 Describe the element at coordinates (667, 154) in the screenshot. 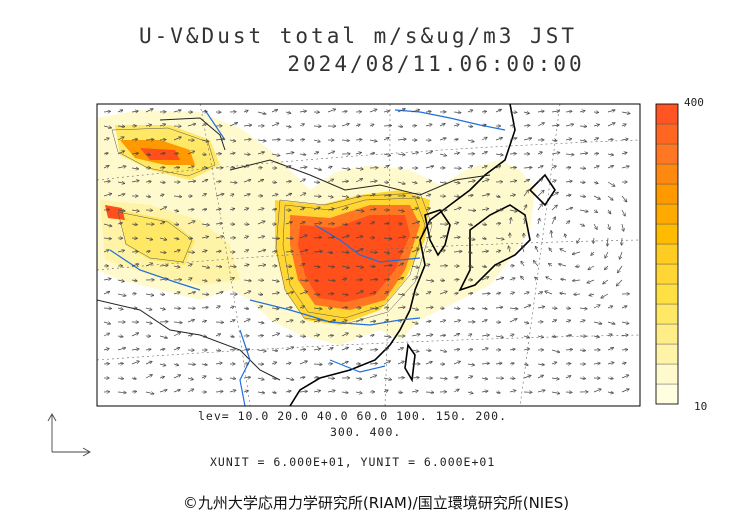

I see `colorbar-segment` at that location.